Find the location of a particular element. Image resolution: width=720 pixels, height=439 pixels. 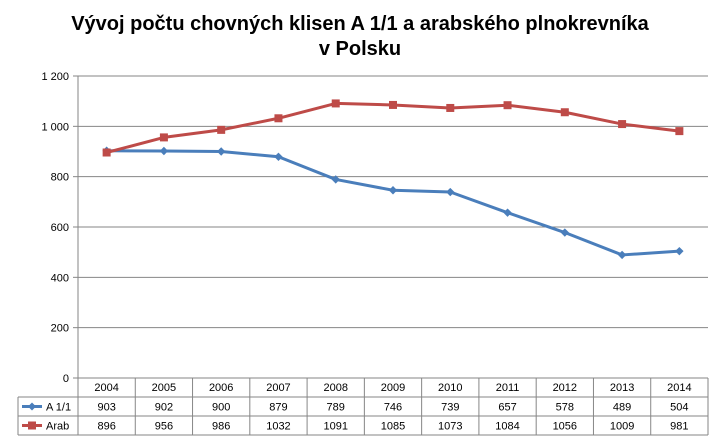

data-table-cell: 1084 is located at coordinates (507, 427).